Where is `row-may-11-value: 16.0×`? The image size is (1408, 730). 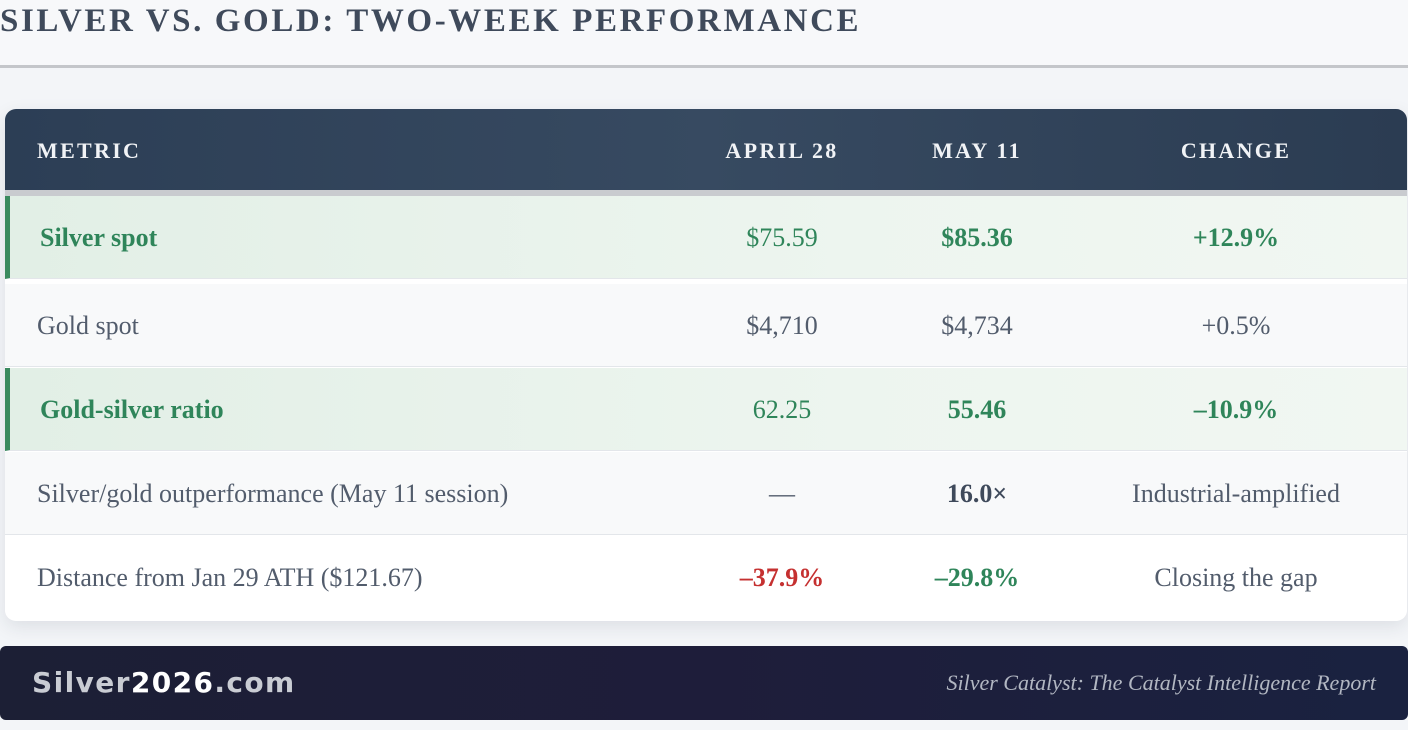 row-may-11-value: 16.0× is located at coordinates (977, 493).